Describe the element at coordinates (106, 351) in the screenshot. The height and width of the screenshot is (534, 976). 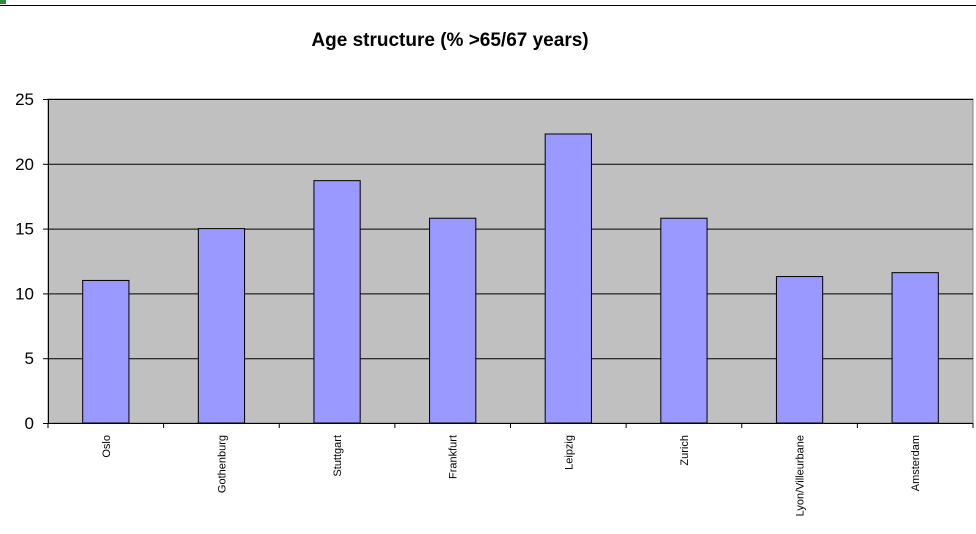
I see `bar-oslo` at that location.